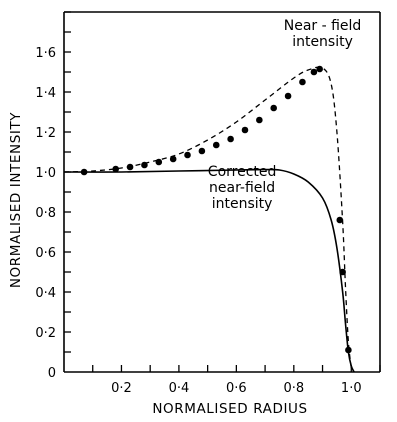  Describe the element at coordinates (179, 388) in the screenshot. I see `x-tick-label: 0·4` at that location.